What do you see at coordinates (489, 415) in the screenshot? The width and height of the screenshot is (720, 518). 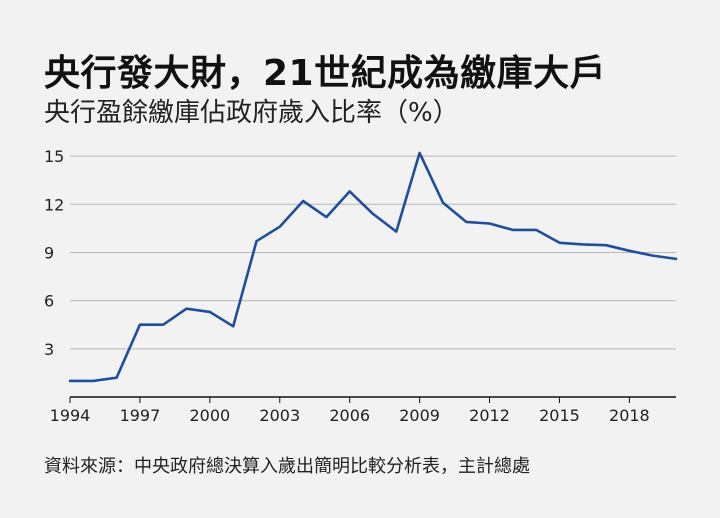 I see `x-tick-label: 2012` at bounding box center [489, 415].